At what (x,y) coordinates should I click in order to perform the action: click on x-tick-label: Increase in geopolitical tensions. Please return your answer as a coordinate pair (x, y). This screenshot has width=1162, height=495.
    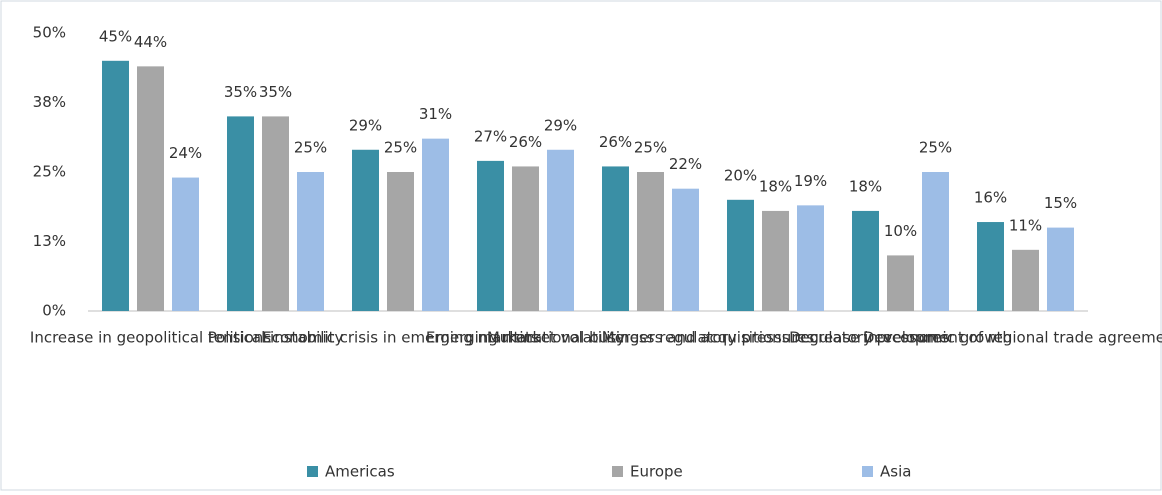
    Looking at the image, I should click on (150, 338).